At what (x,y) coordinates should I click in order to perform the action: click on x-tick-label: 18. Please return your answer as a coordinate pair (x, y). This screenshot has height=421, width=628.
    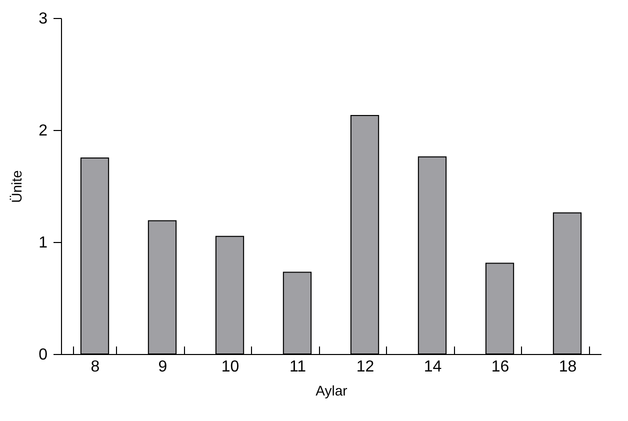
    Looking at the image, I should click on (567, 367).